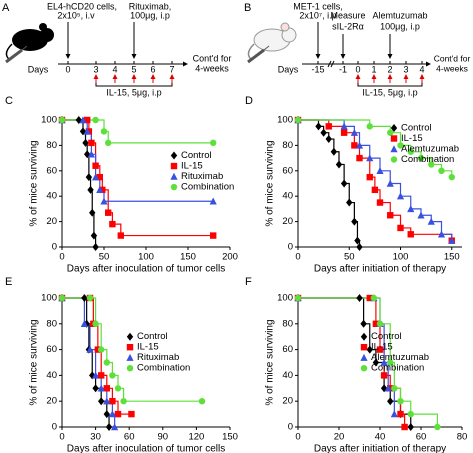 This screenshot has height=453, width=473. I want to click on drug-text: Alemtuzumab, so click(399, 15).